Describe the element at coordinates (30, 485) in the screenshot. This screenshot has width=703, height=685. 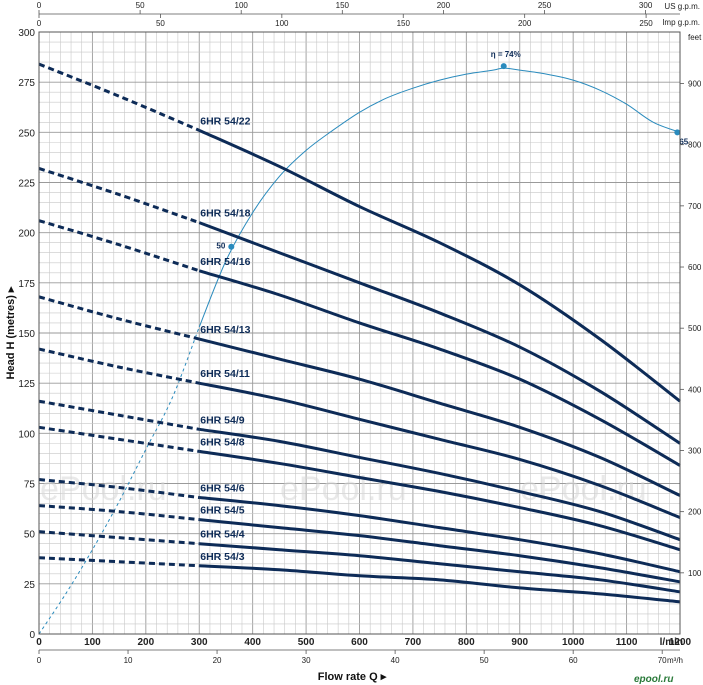
I see `y-tick-label: 75` at that location.